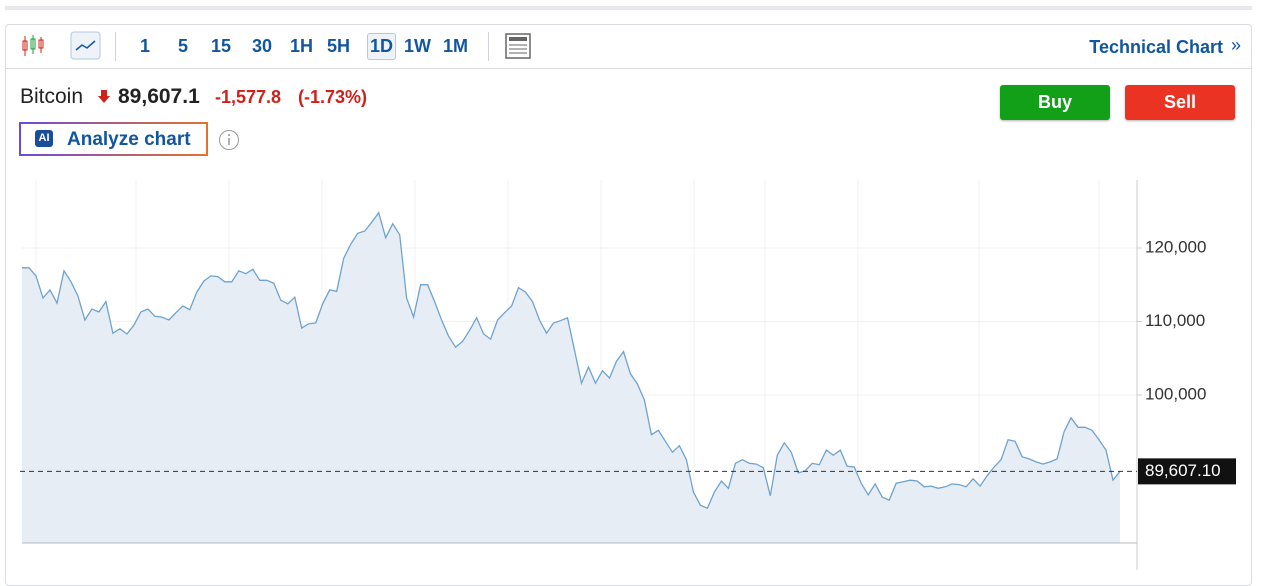 This screenshot has height=586, width=1280. I want to click on interval-button: 15, so click(221, 46).